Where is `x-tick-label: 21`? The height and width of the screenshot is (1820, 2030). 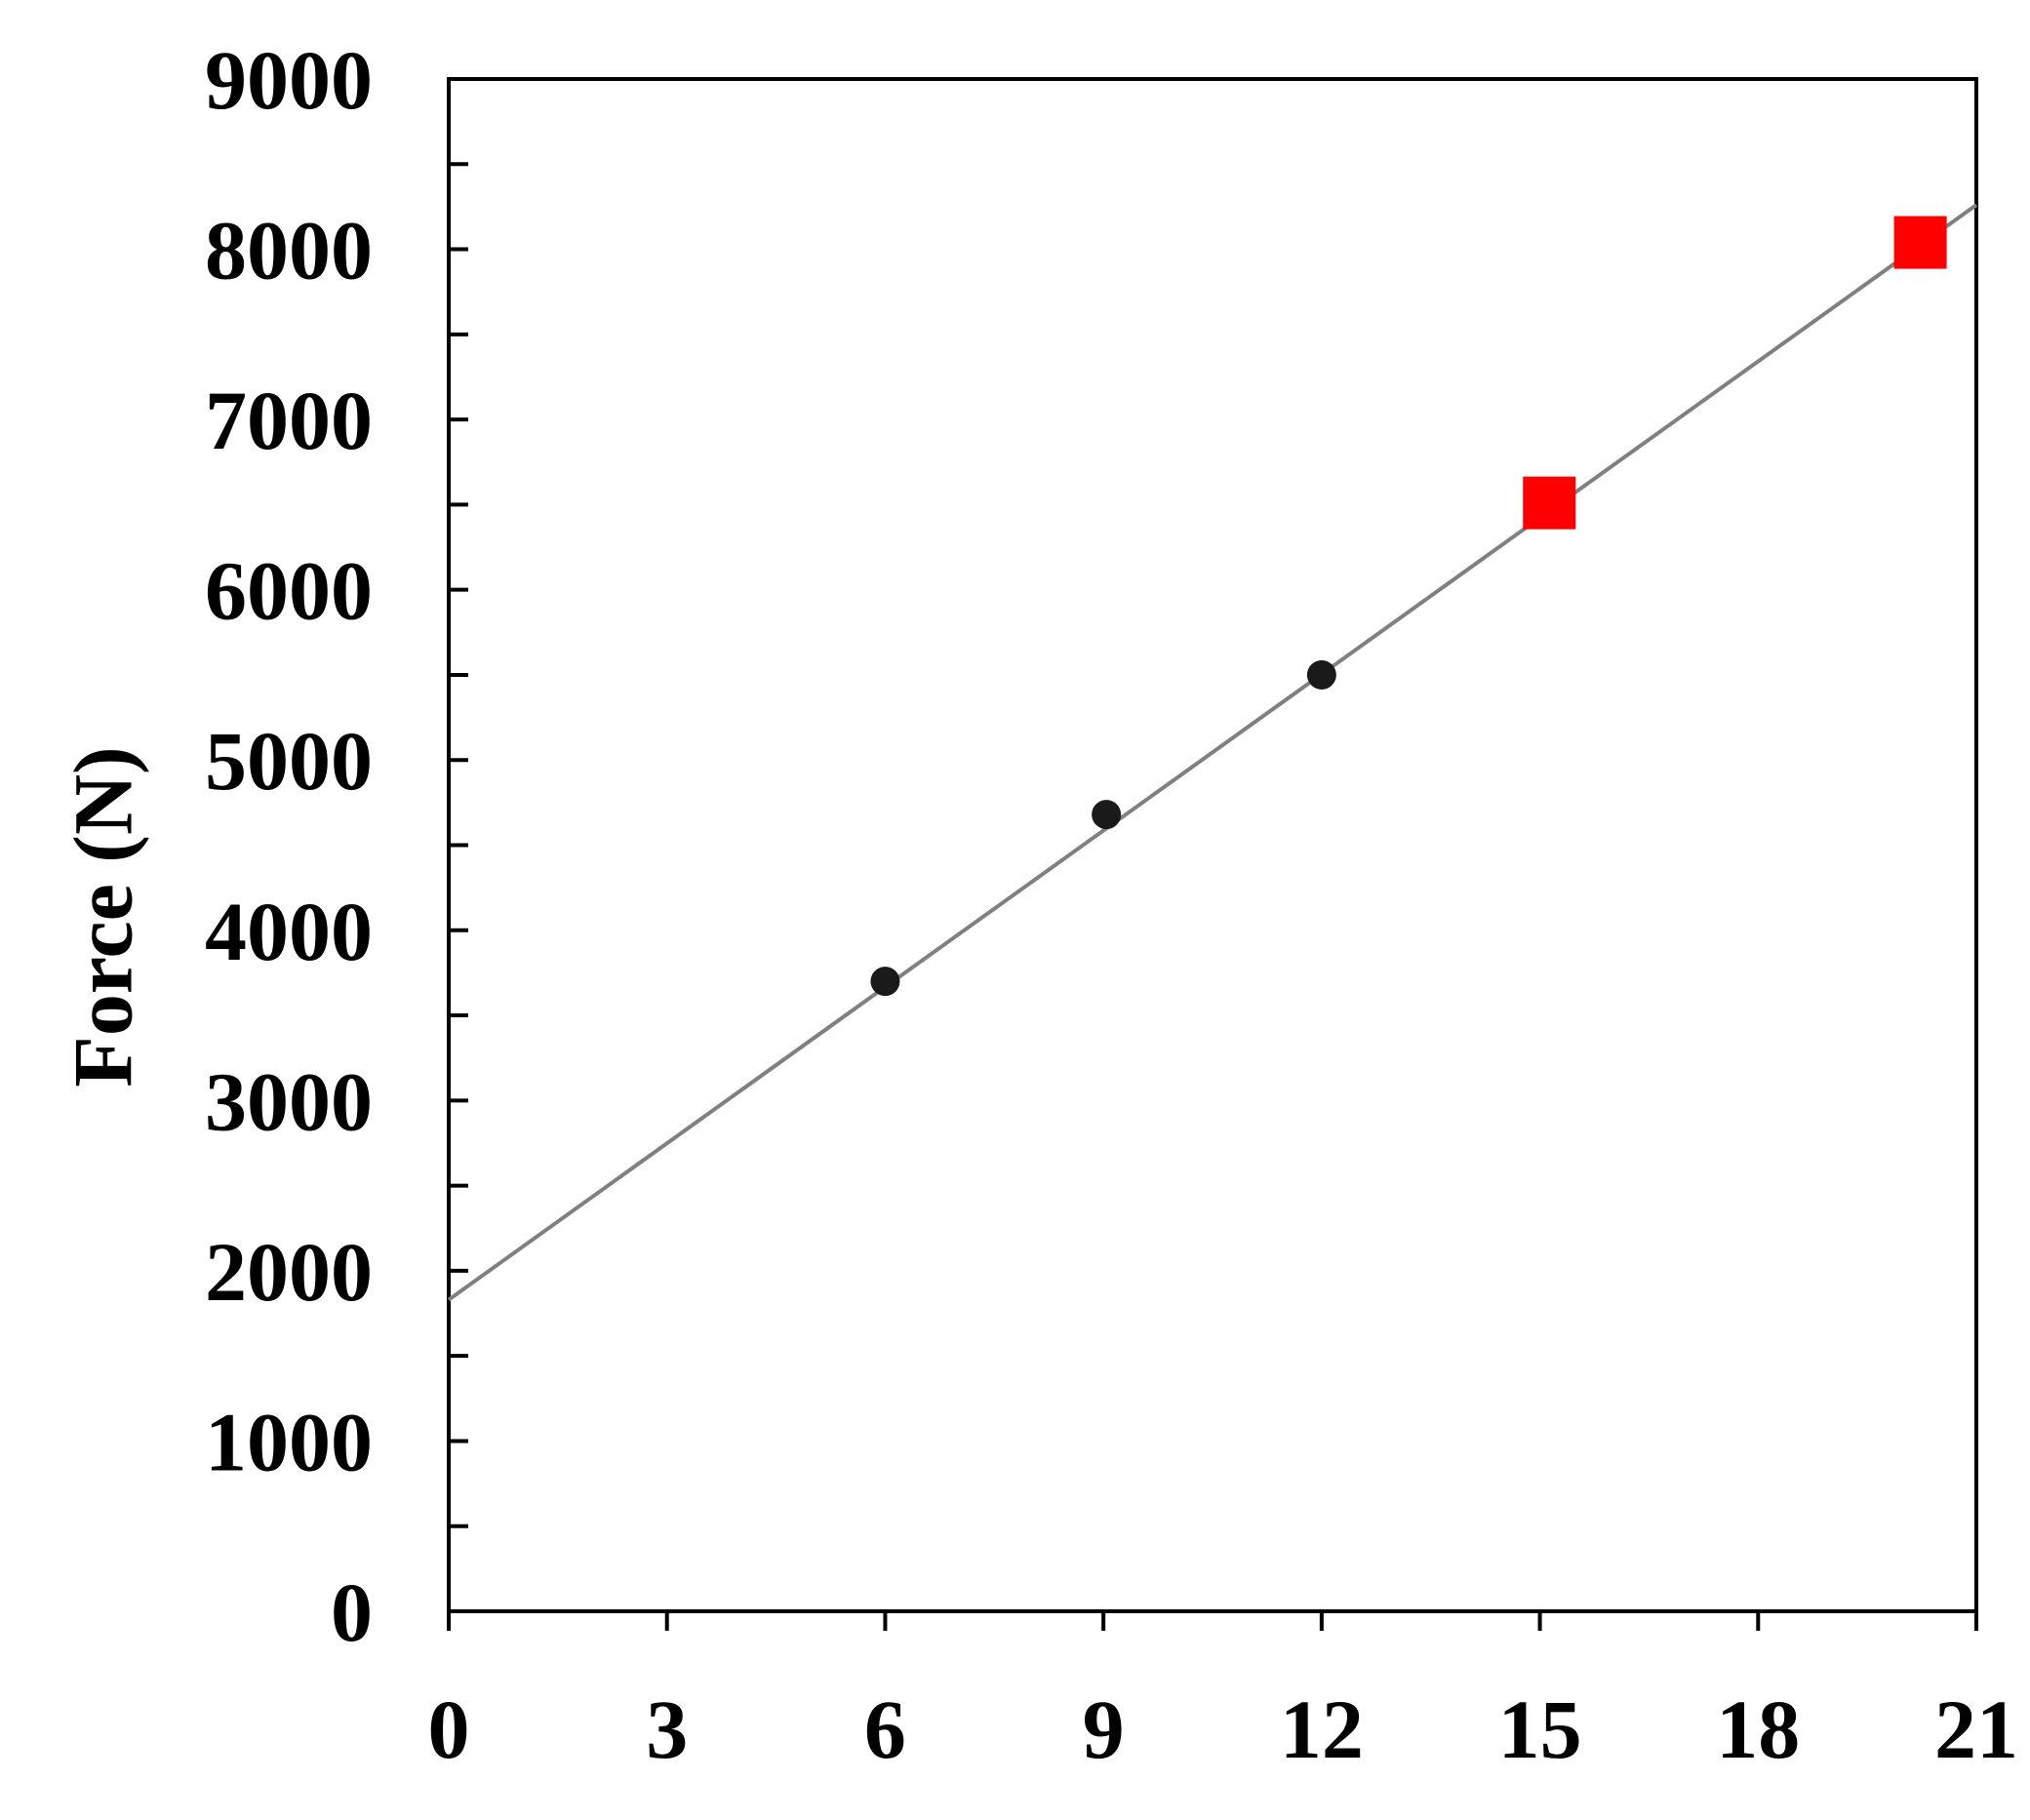 x-tick-label: 21 is located at coordinates (1976, 1729).